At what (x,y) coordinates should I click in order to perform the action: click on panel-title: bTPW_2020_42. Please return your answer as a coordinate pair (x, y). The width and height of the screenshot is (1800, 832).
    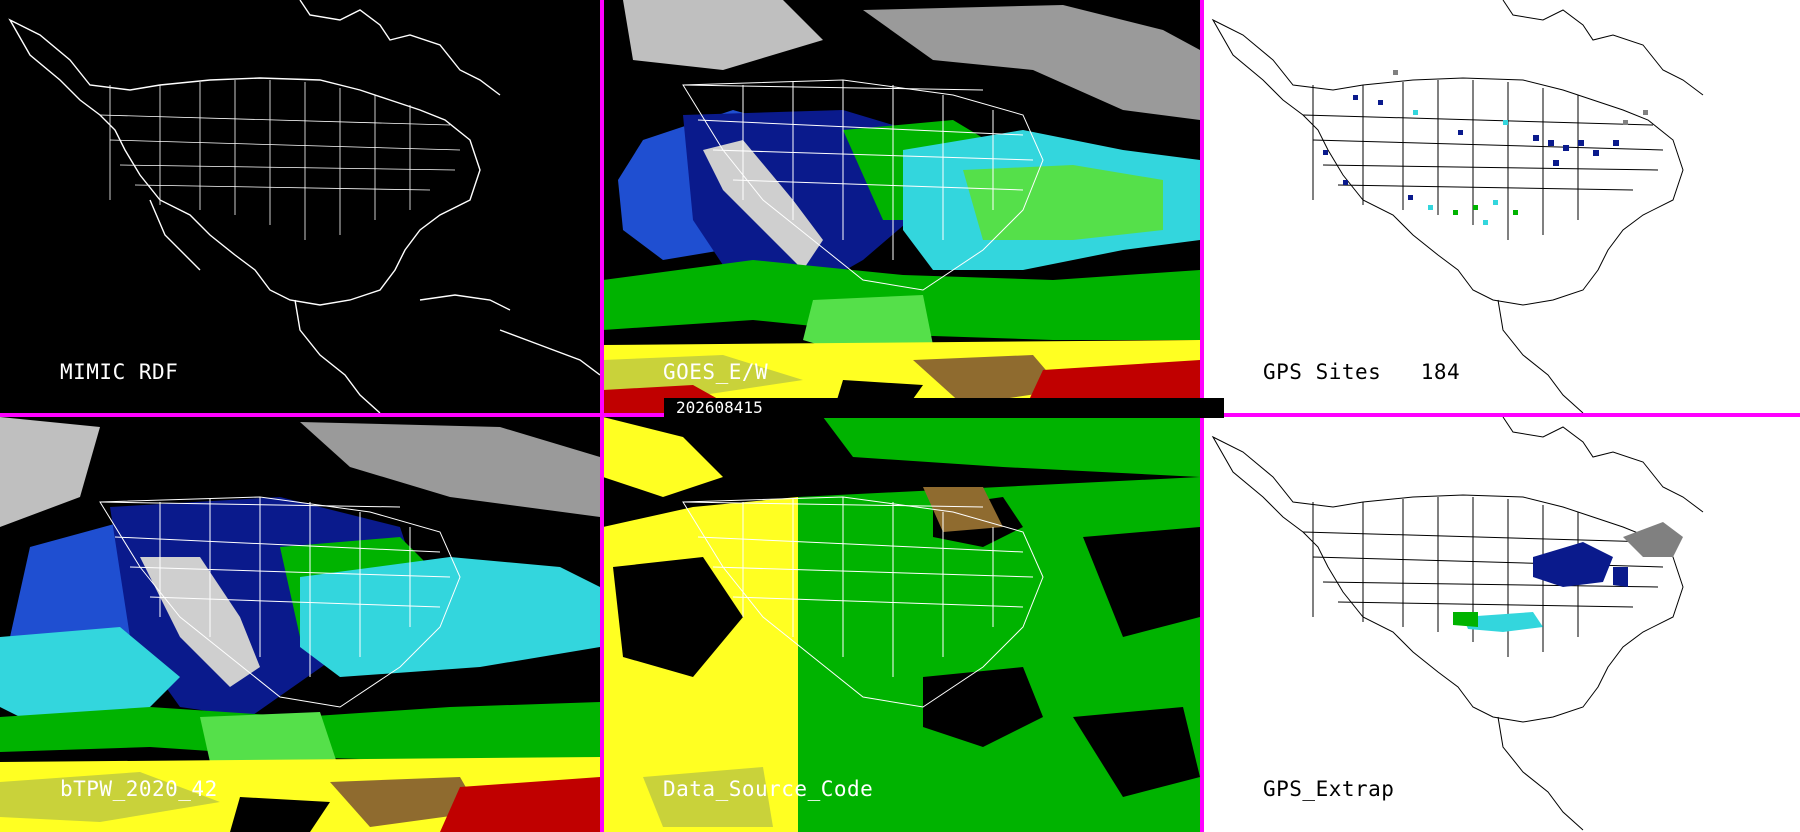
    Looking at the image, I should click on (139, 789).